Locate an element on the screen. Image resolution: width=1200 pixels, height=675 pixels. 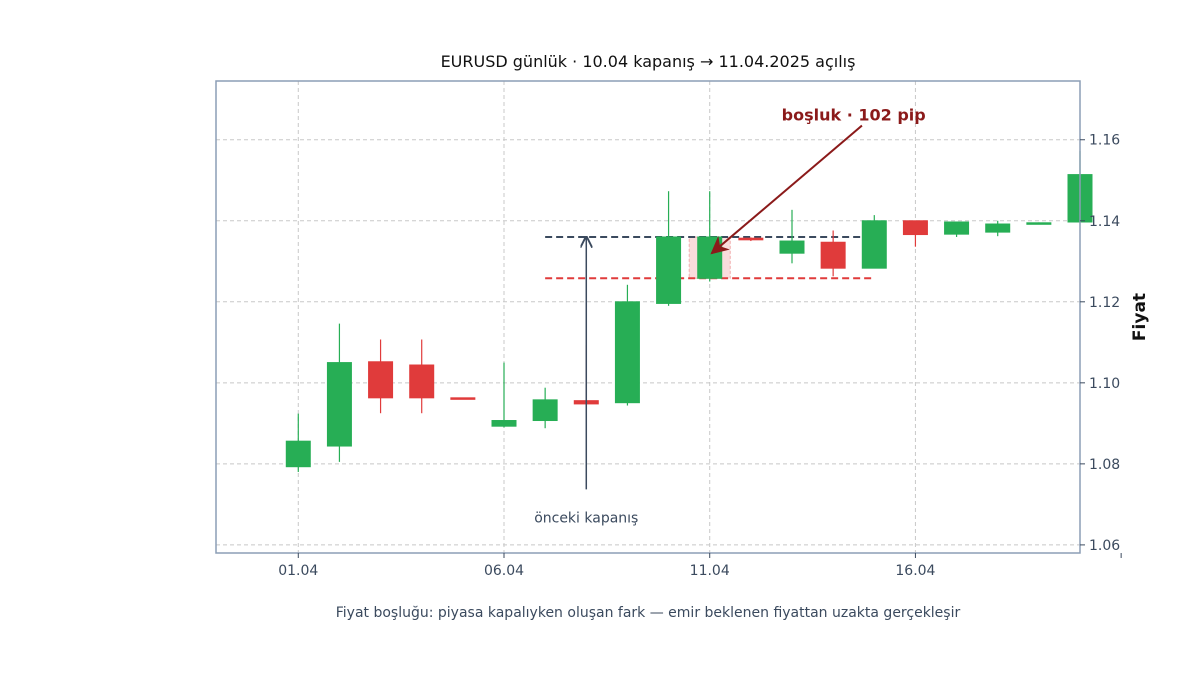
y-tick-label: 1.12 is located at coordinates (1104, 303).